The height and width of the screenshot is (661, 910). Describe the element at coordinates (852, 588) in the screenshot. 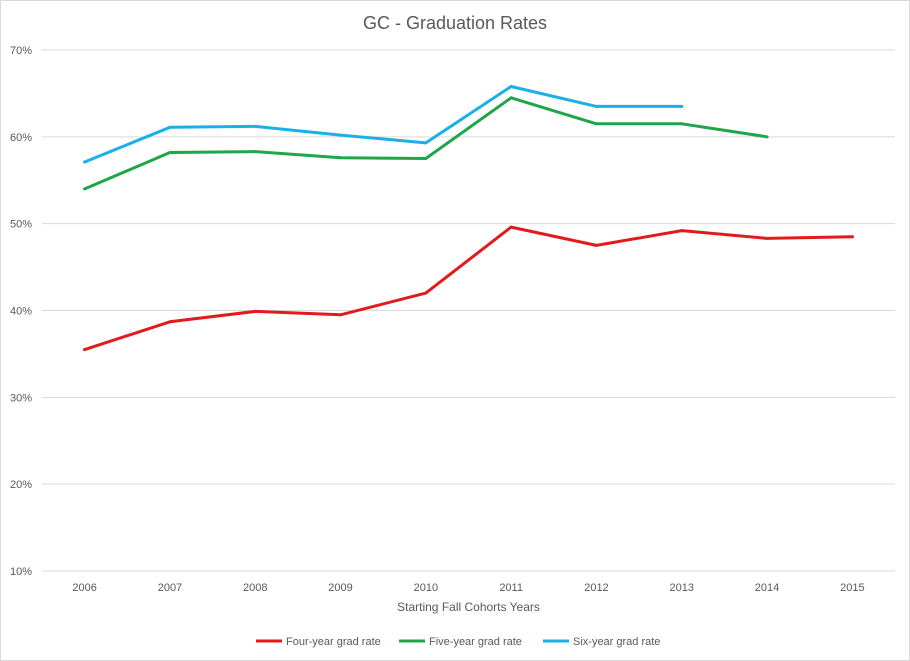

I see `x-tick-label: 2015` at that location.